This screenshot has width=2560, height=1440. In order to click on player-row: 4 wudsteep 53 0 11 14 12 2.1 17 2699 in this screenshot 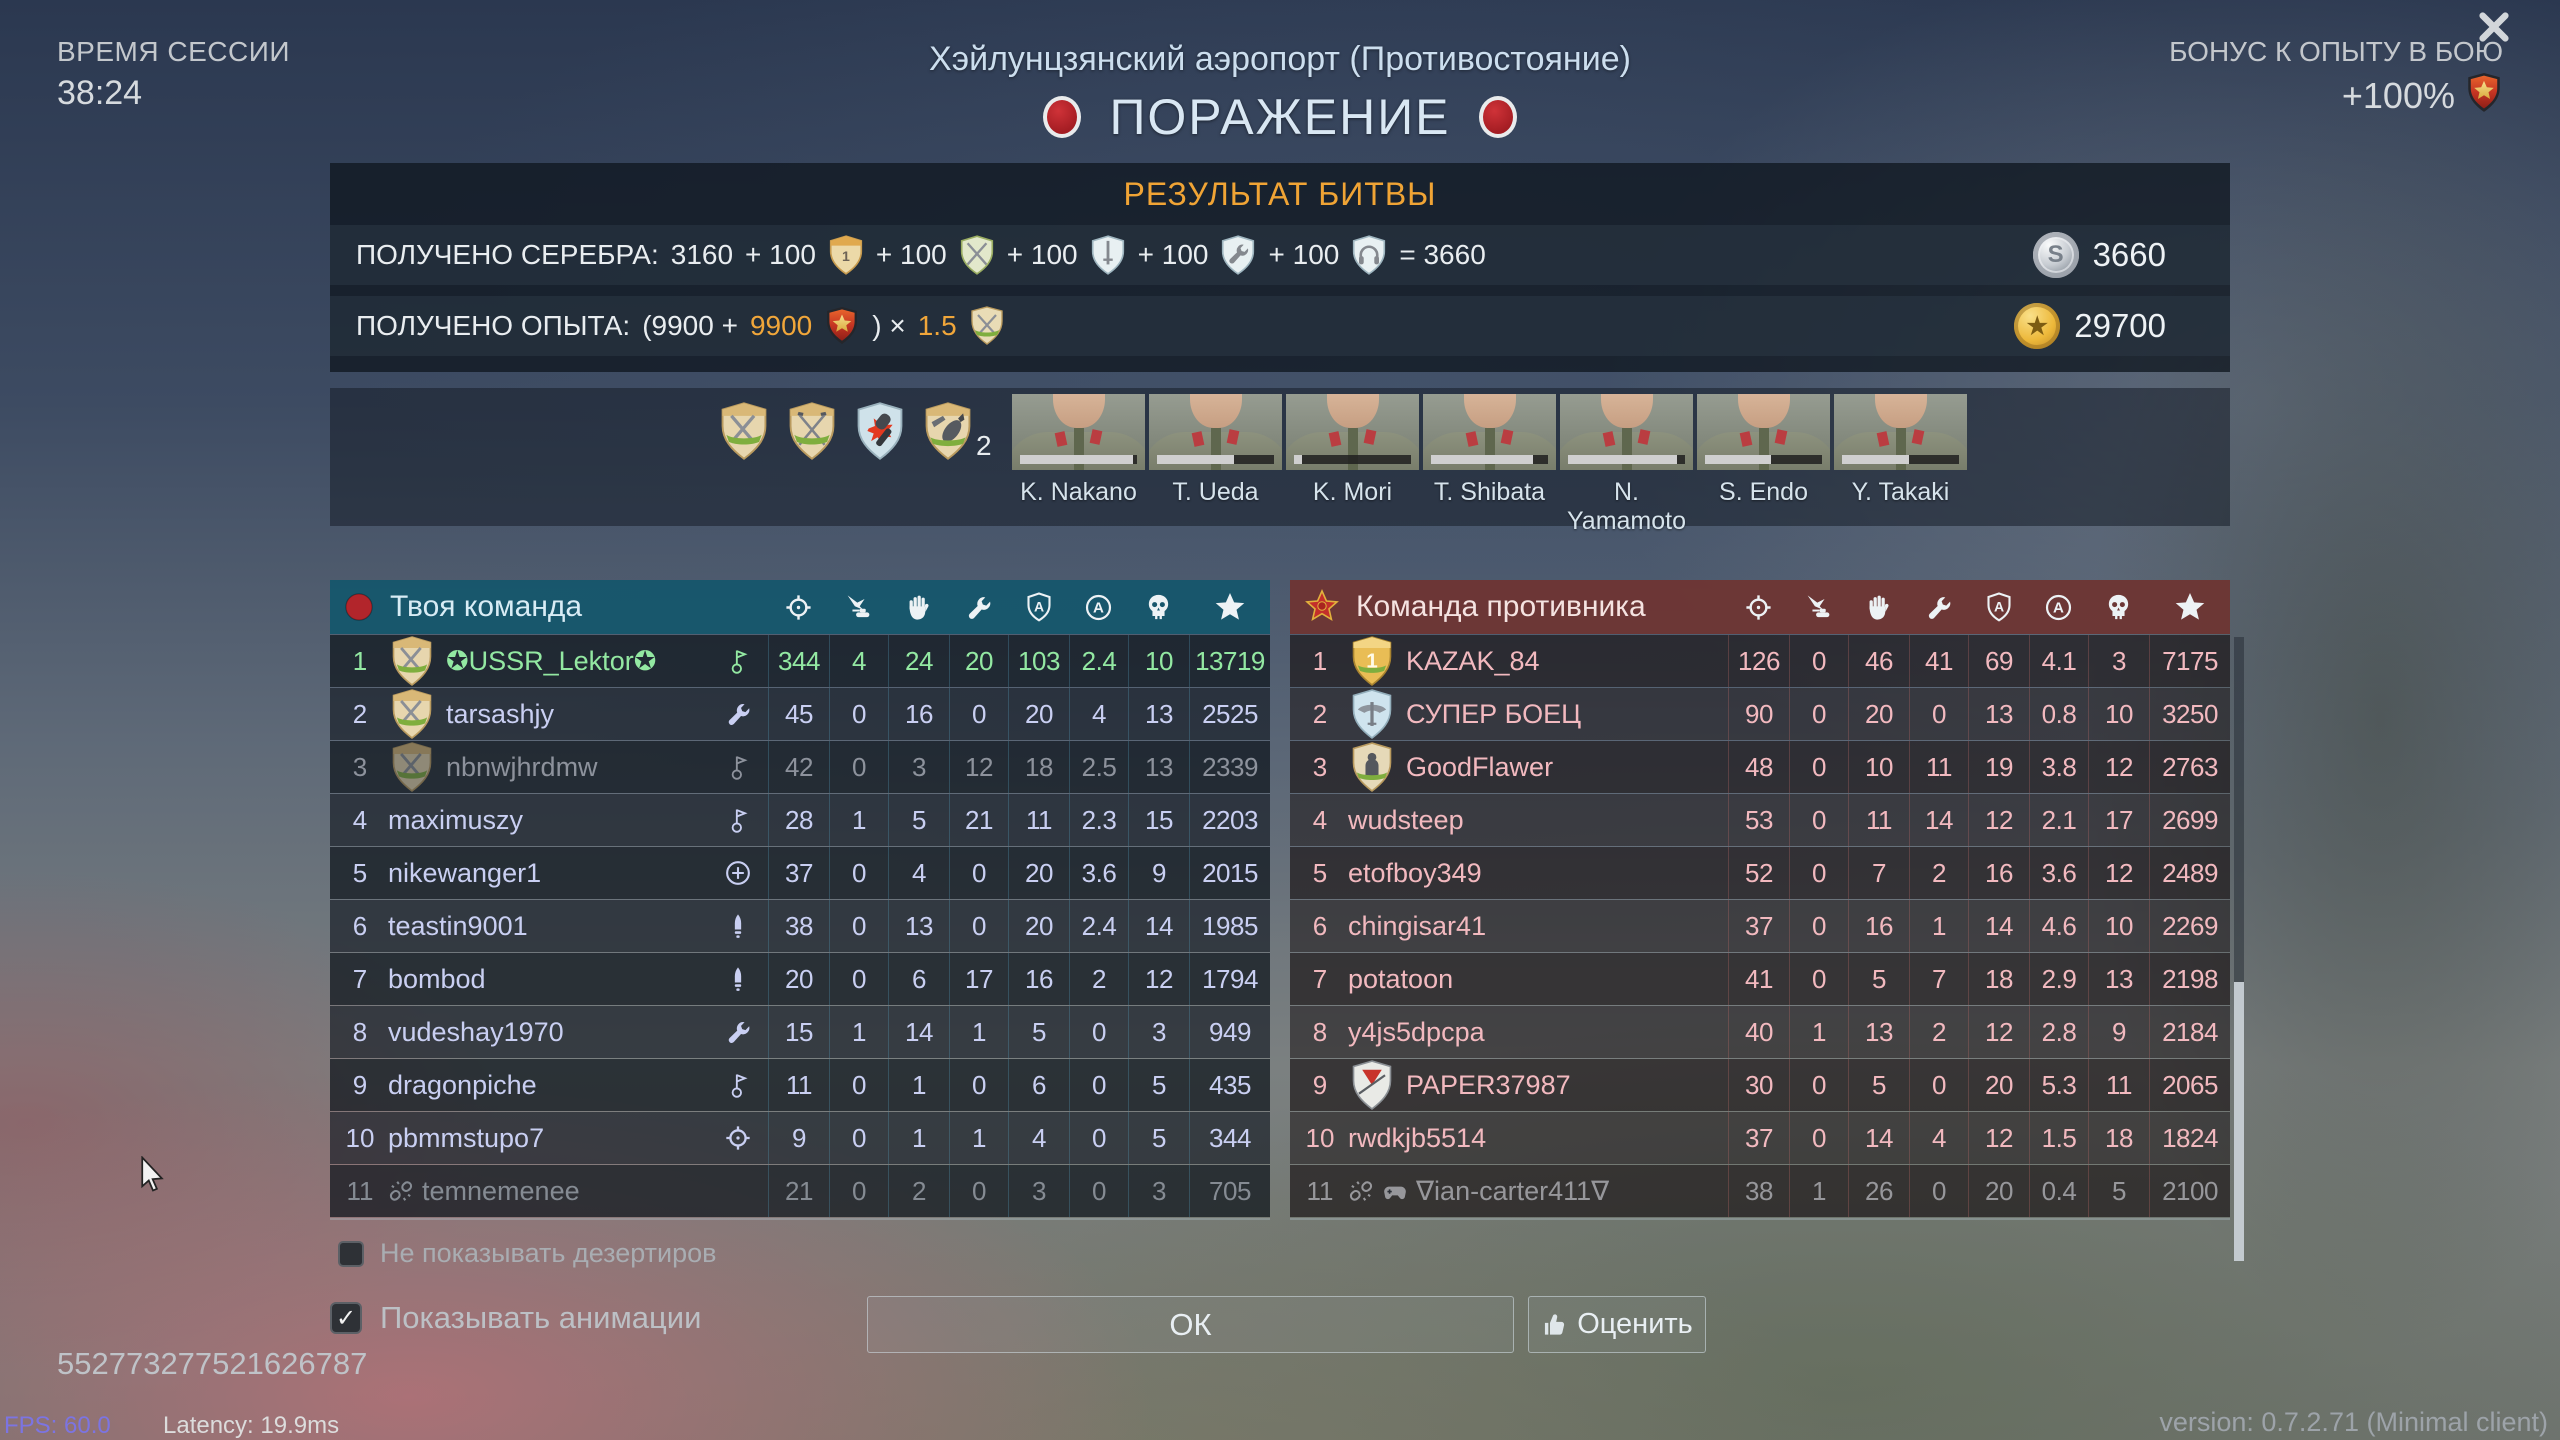, I will do `click(1760, 820)`.